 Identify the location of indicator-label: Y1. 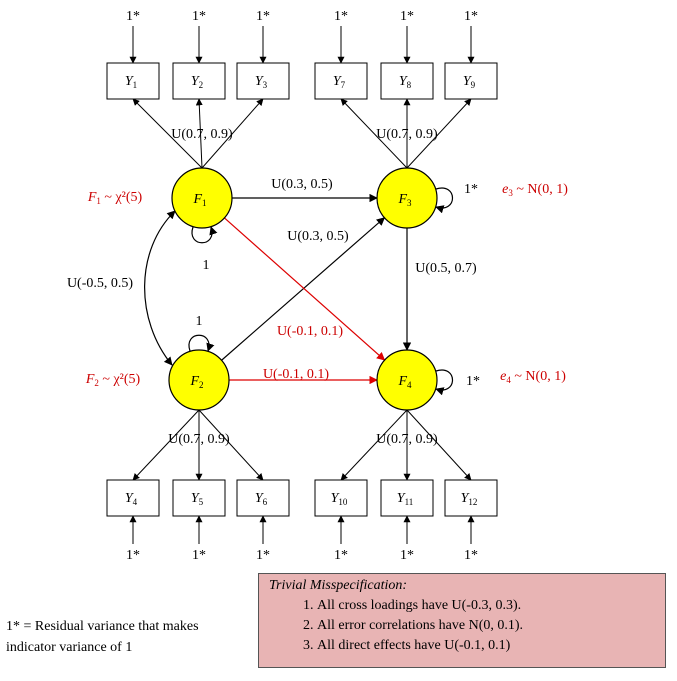
(131, 82).